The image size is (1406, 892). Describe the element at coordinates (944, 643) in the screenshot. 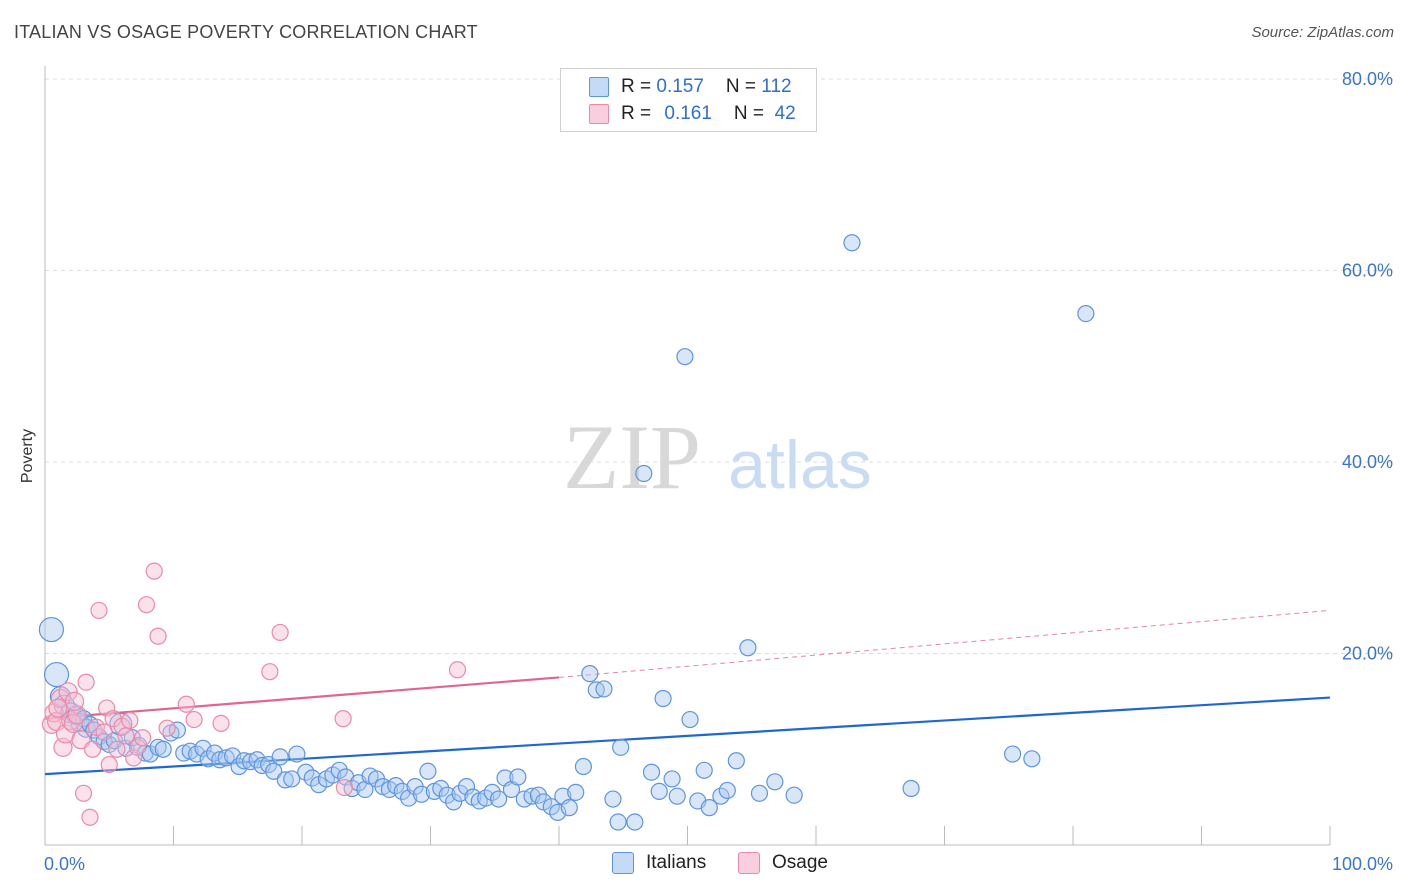

I see `osage-trend-extension` at that location.